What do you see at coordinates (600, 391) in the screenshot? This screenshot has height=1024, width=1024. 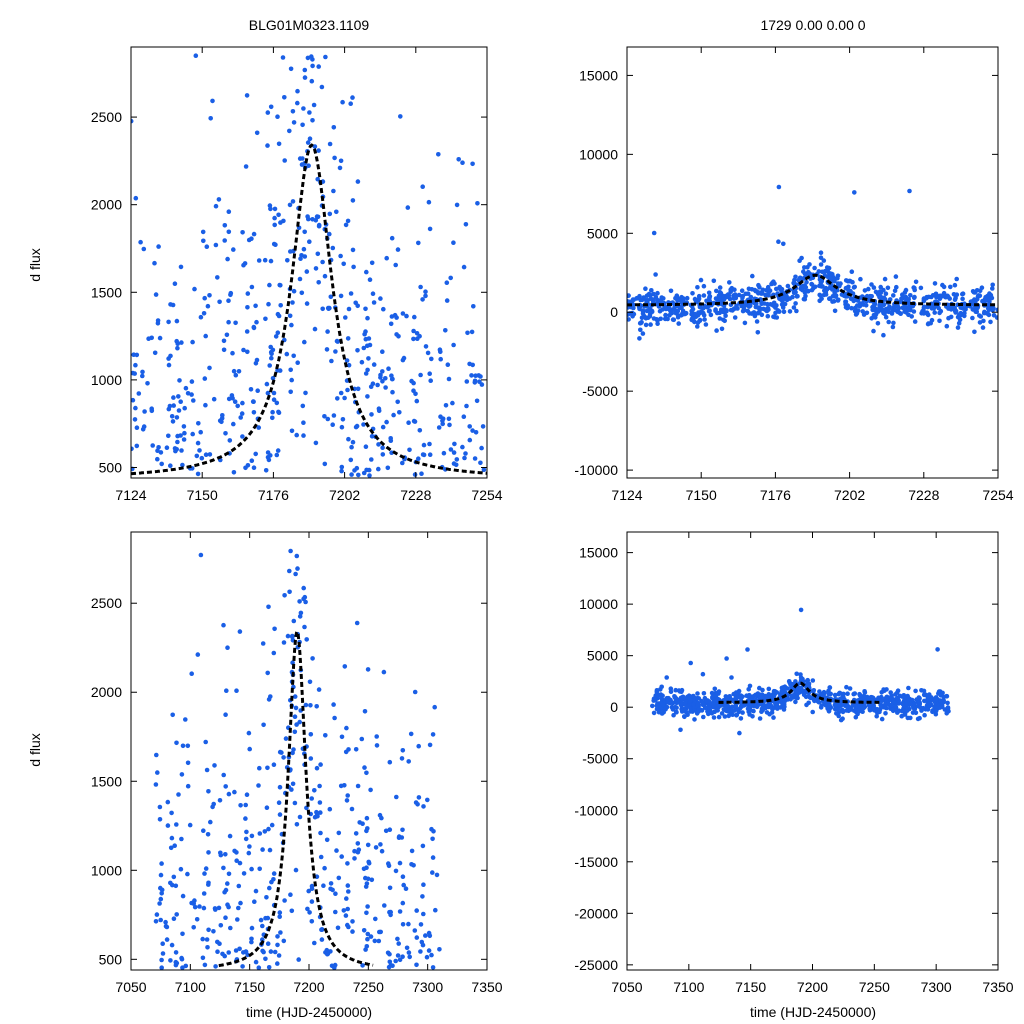 I see `y-tick-label: -5000` at bounding box center [600, 391].